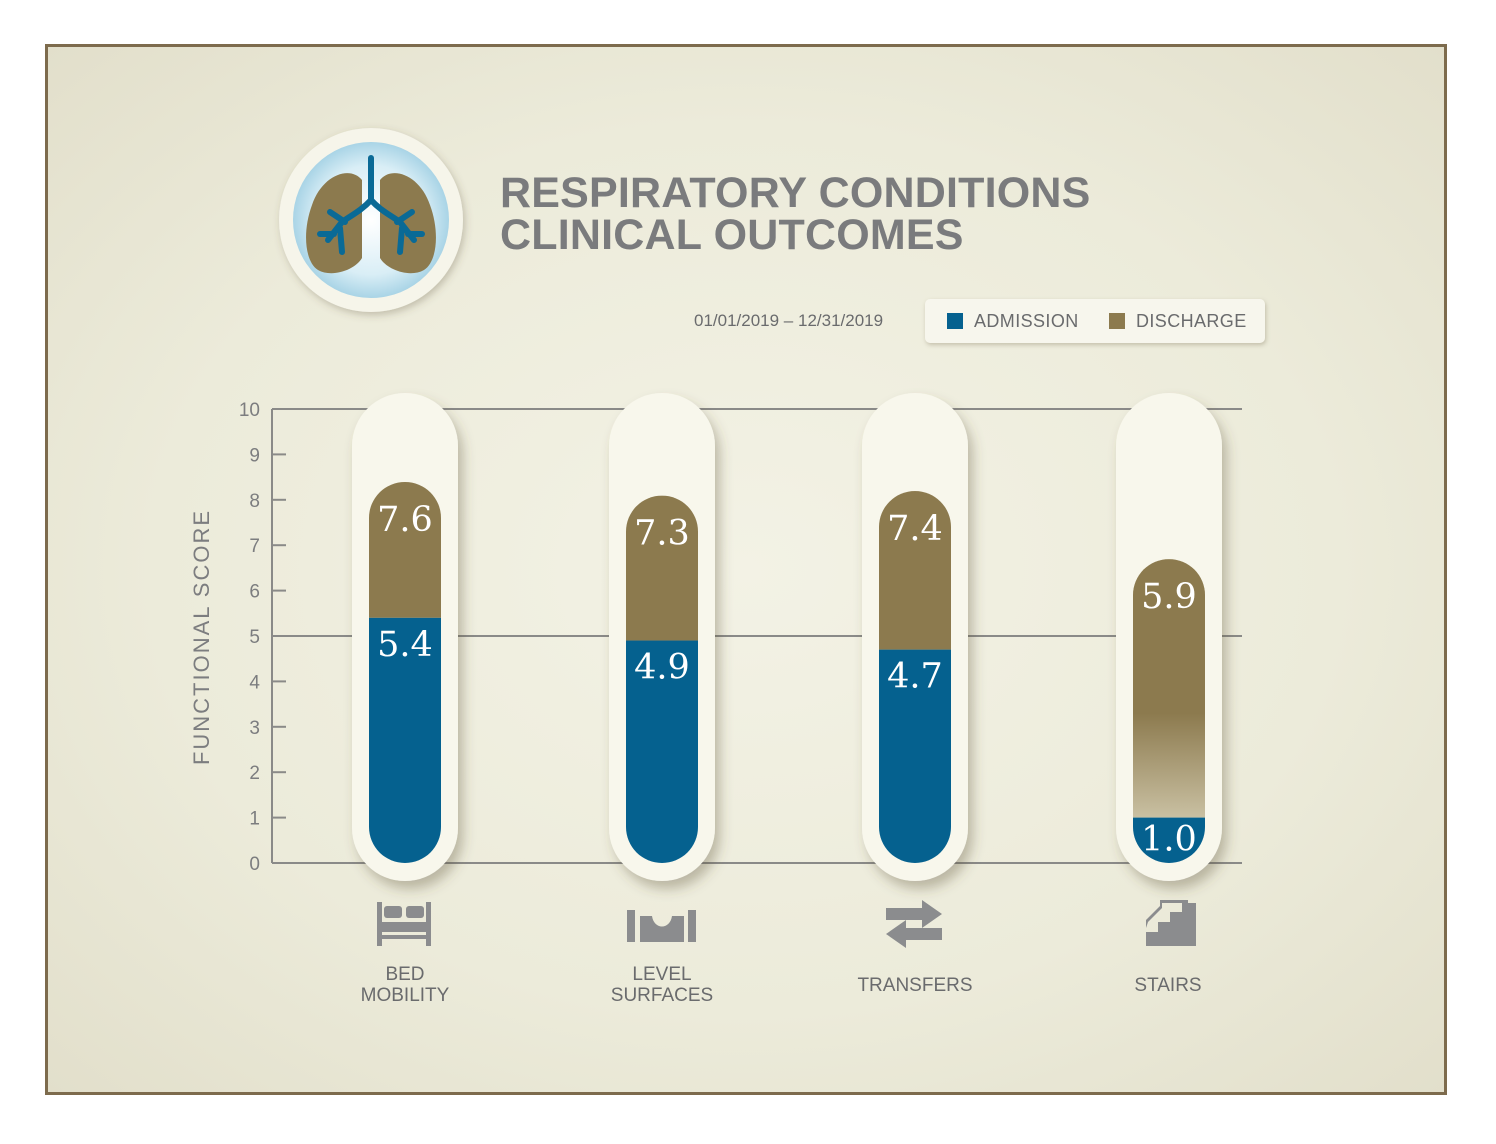 Image resolution: width=1496 pixels, height=1144 pixels. What do you see at coordinates (662, 974) in the screenshot?
I see `category-label-line: LEVEL` at bounding box center [662, 974].